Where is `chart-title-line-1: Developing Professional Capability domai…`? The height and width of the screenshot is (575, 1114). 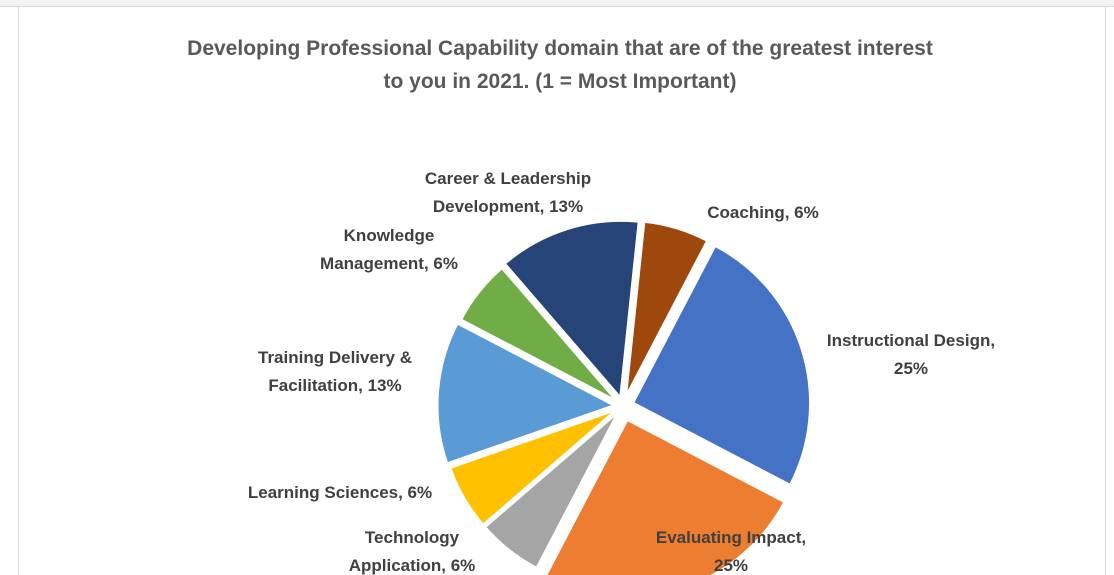 chart-title-line-1: Developing Professional Capability domai… is located at coordinates (560, 48).